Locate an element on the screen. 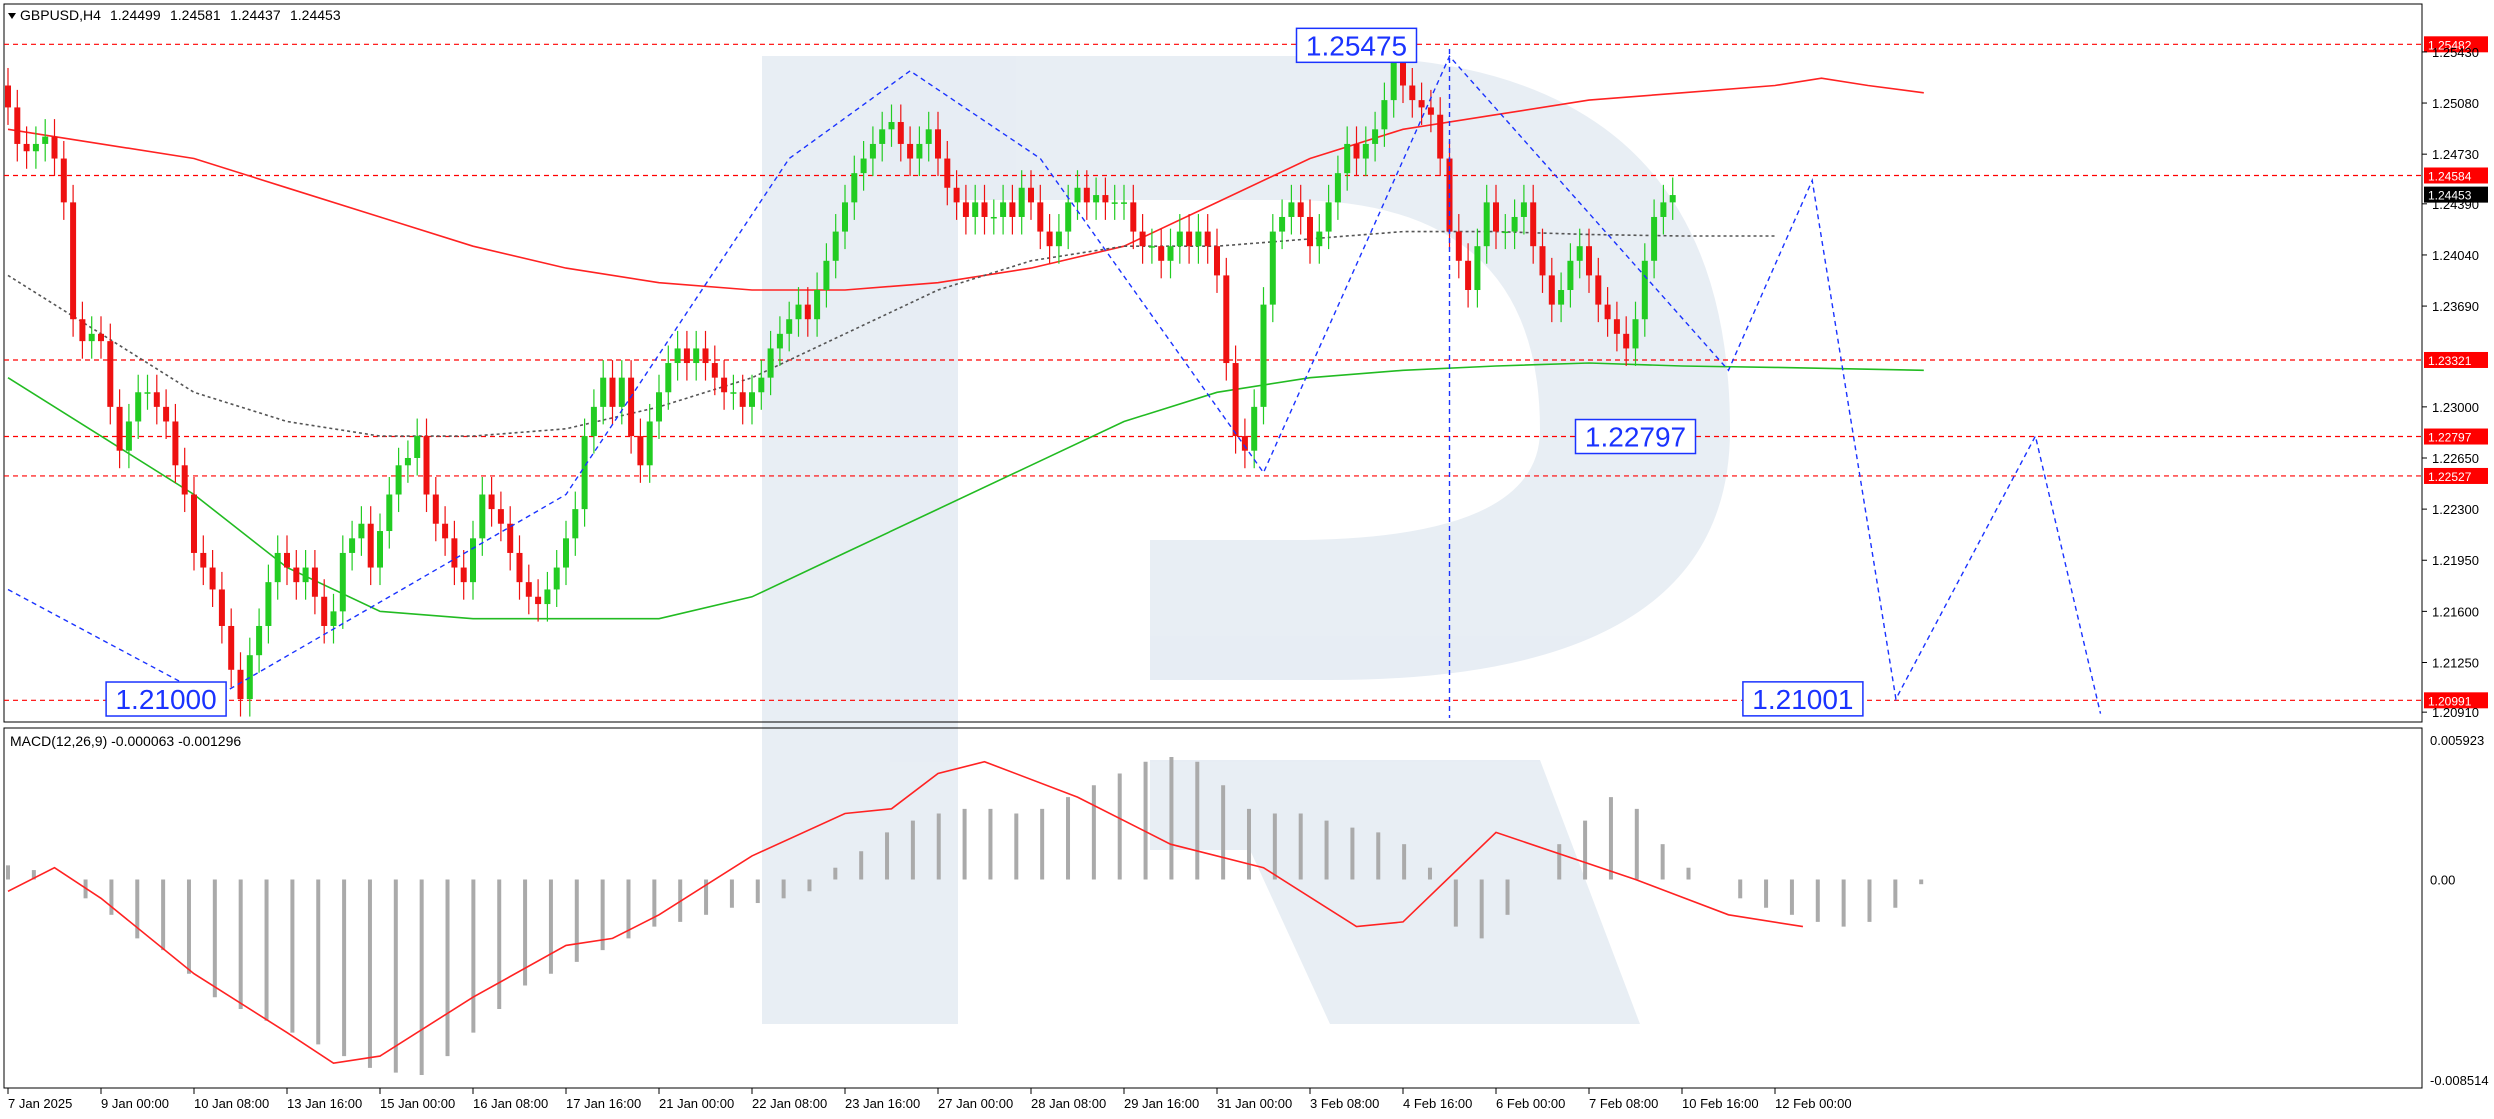 This screenshot has width=2494, height=1119. price-tick-label-1: 1.25080 is located at coordinates (2455, 103).